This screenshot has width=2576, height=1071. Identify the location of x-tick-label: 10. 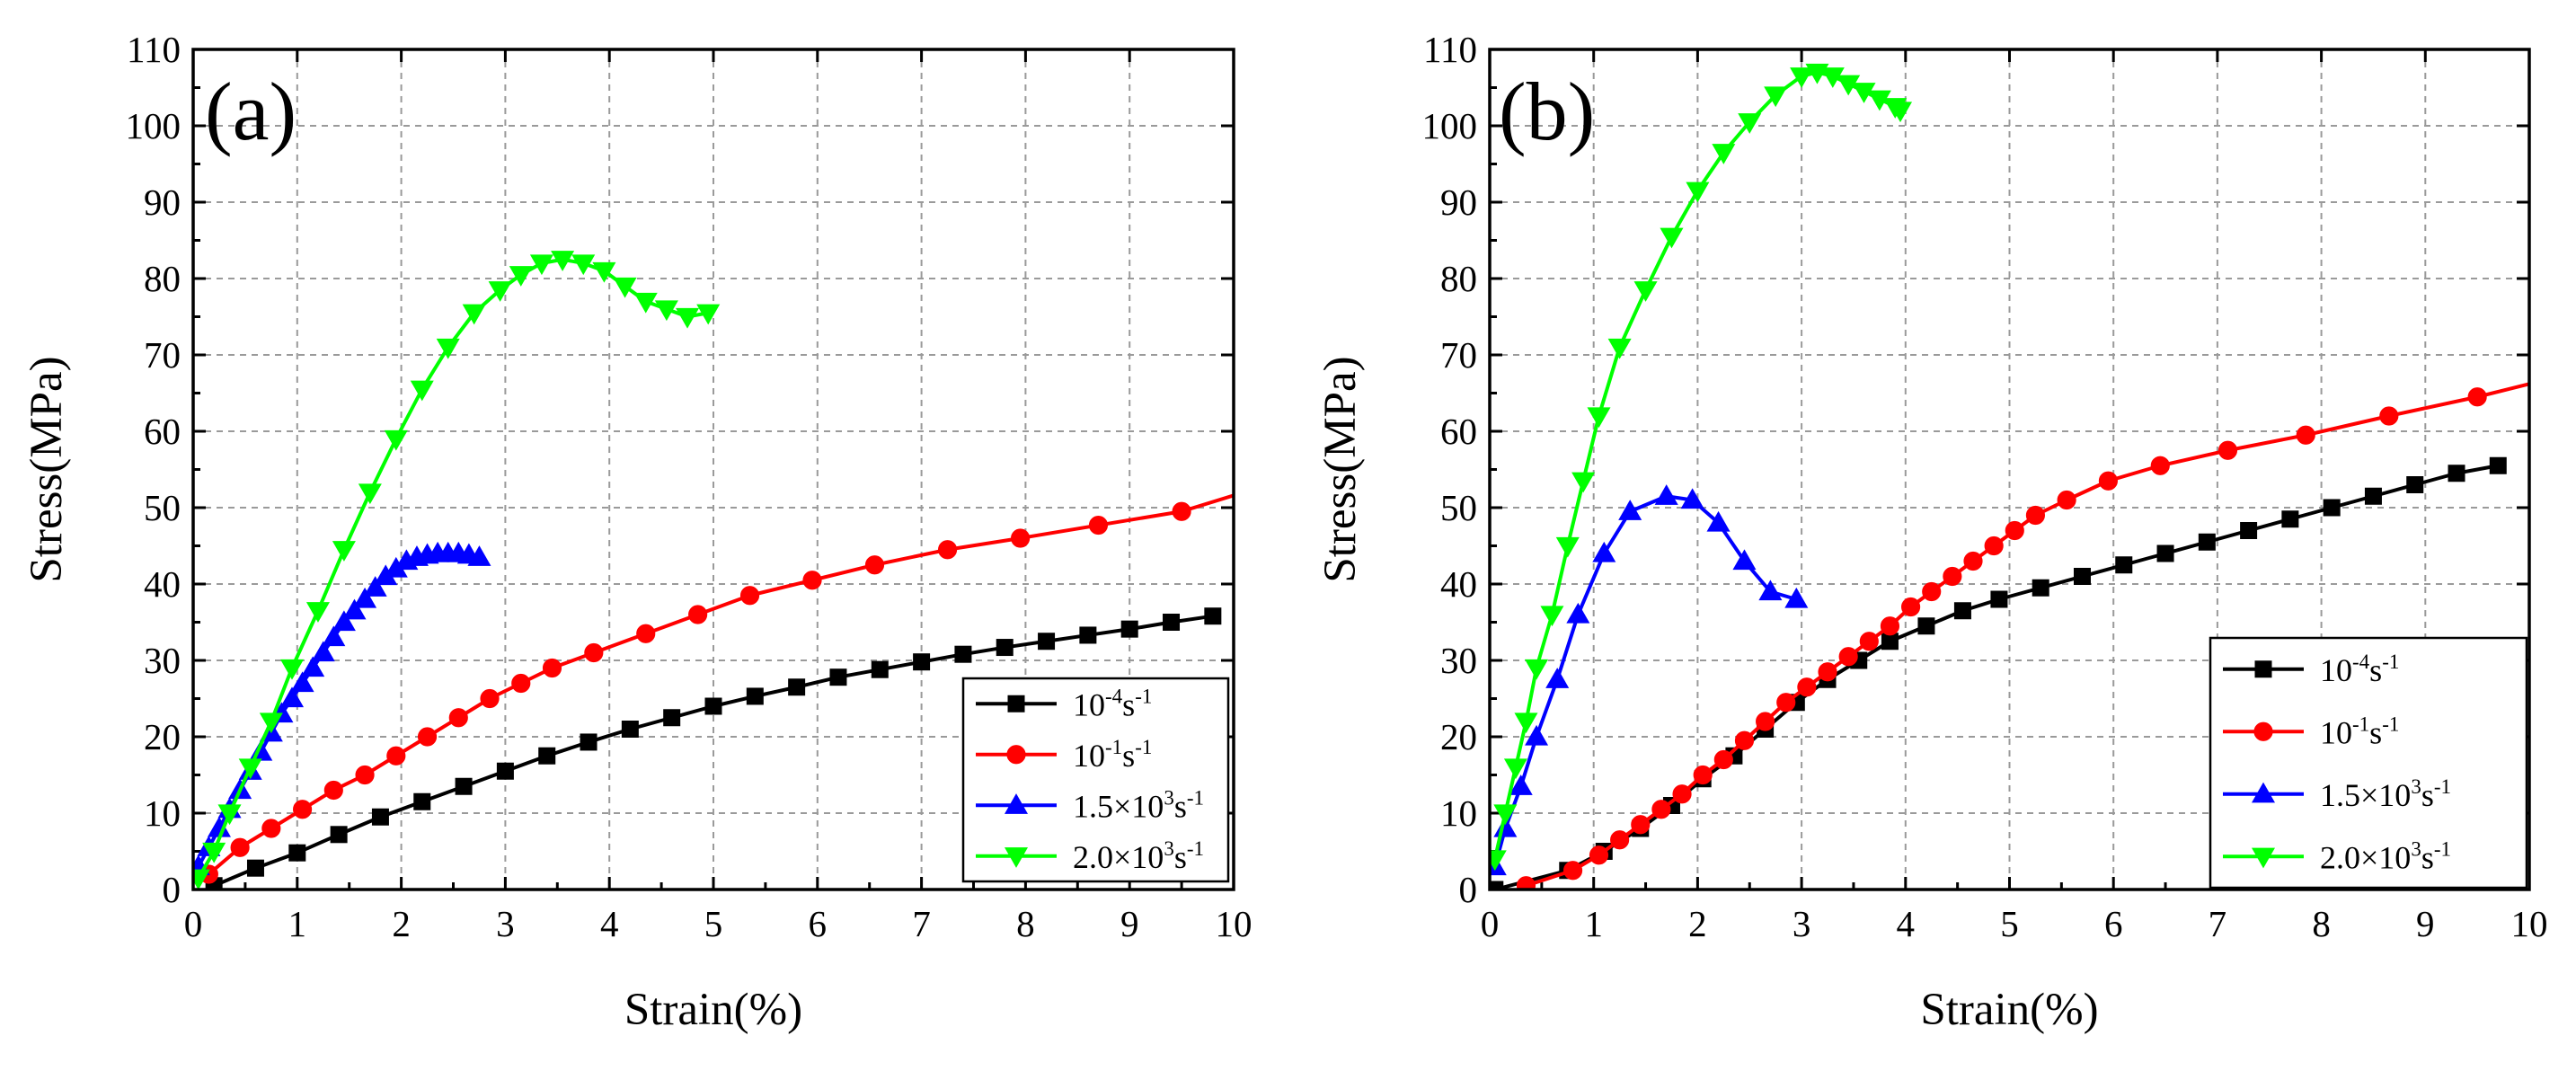
(2529, 923).